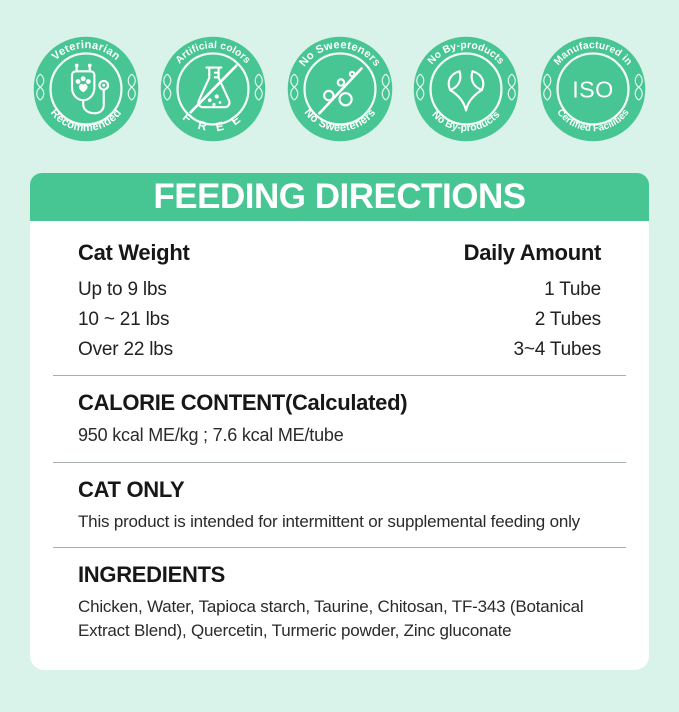 This screenshot has height=712, width=679. I want to click on weight-cell: 10 ~ 21 lbs, so click(124, 319).